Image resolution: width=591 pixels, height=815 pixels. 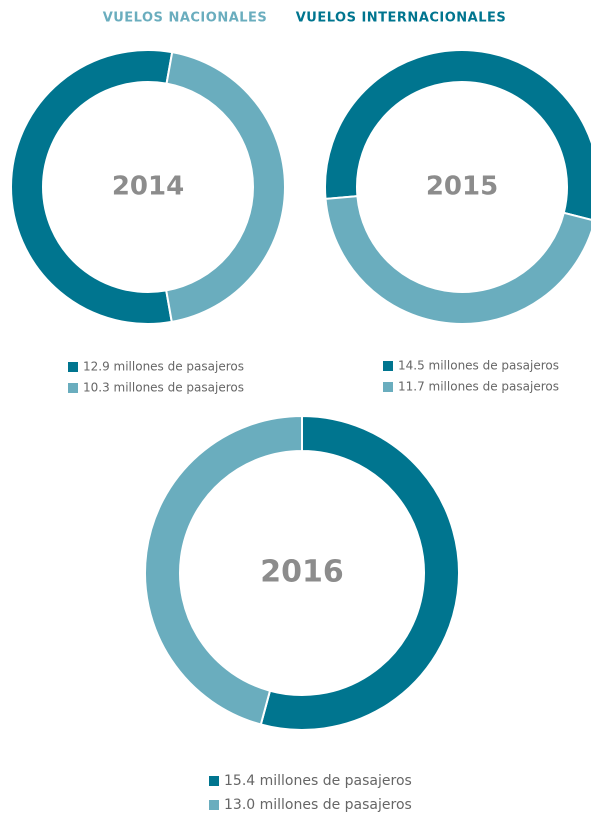 What do you see at coordinates (462, 187) in the screenshot?
I see `donut-center-label: 2015` at bounding box center [462, 187].